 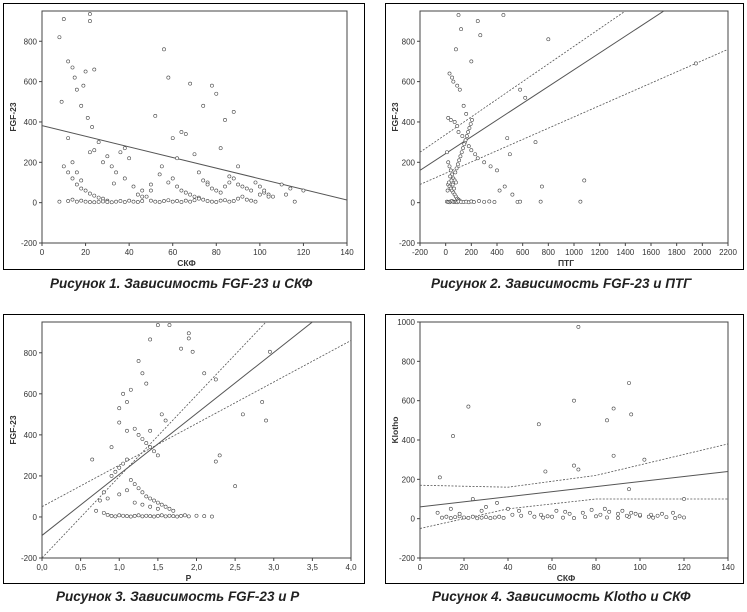 What do you see at coordinates (31, 476) in the screenshot?
I see `y-tick-label: 200` at bounding box center [31, 476].